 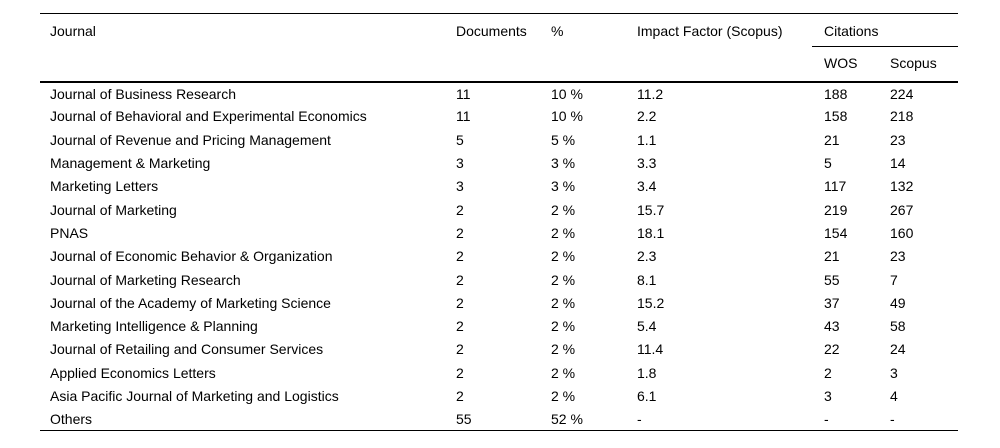 What do you see at coordinates (248, 419) in the screenshot?
I see `cell-journal: Others` at bounding box center [248, 419].